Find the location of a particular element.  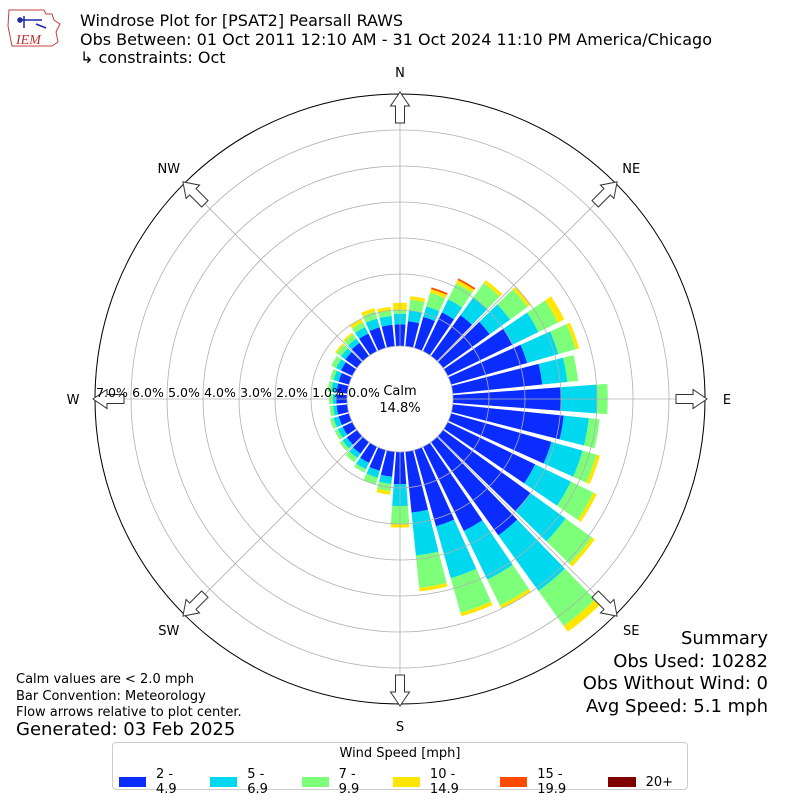

convention-note: Bar Convention: Meteorology is located at coordinates (111, 696).